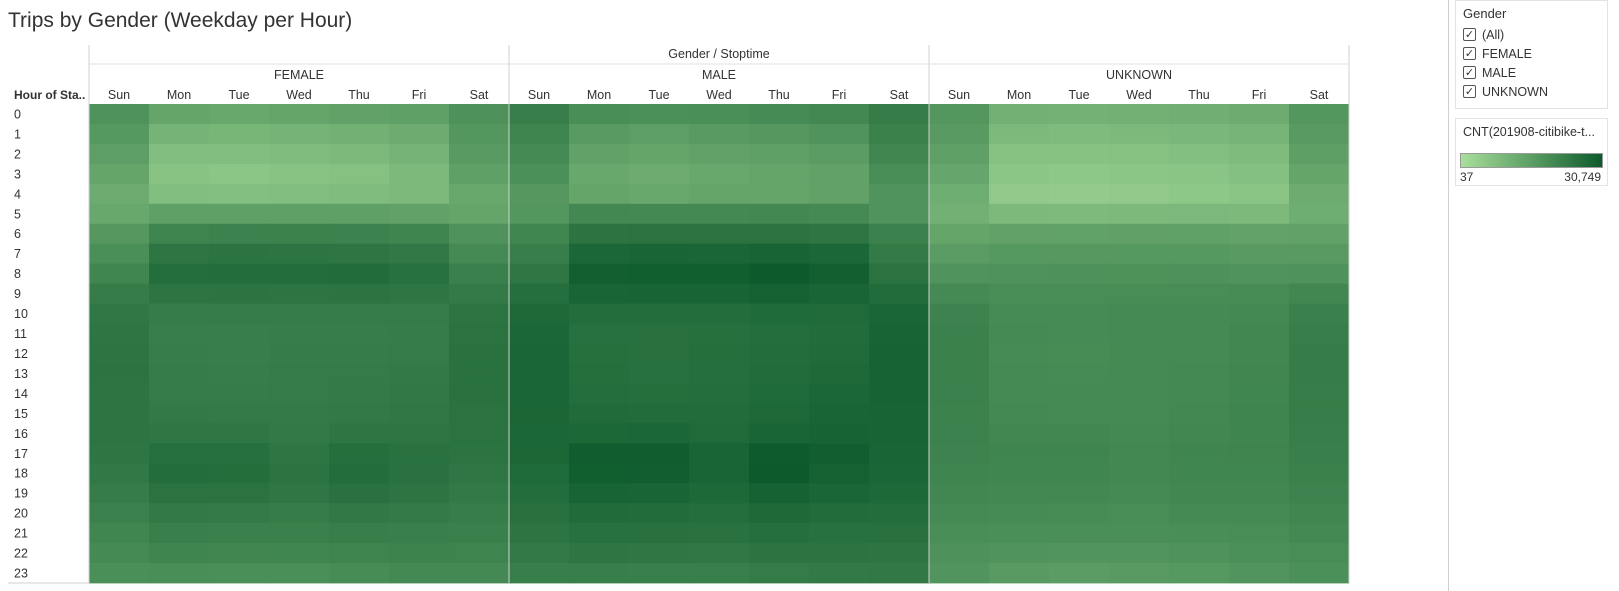 The image size is (1619, 591). I want to click on filter-item-unknown: ✓ UNKNOWN, so click(1531, 91).